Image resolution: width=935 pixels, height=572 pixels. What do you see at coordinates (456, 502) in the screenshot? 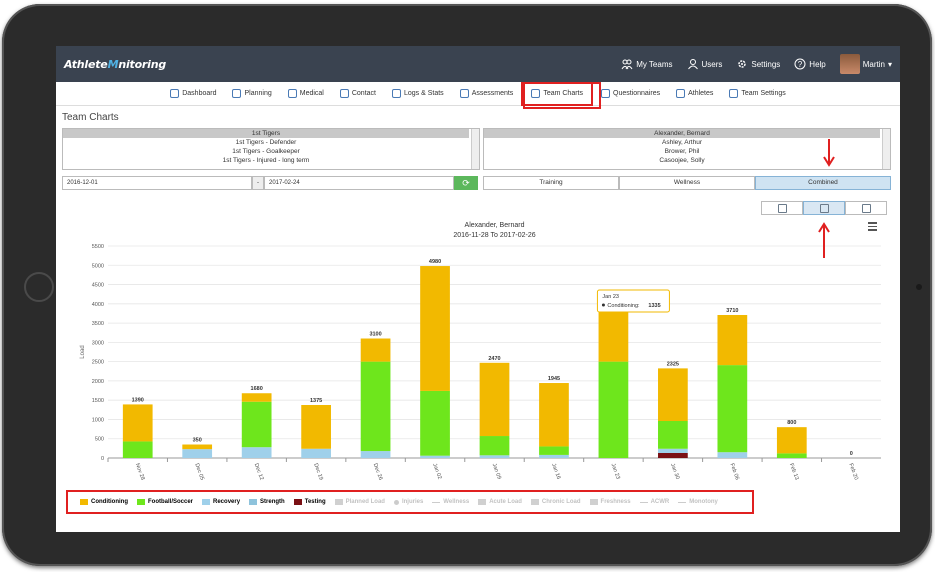
I see `legend-label: Wellness` at bounding box center [456, 502].